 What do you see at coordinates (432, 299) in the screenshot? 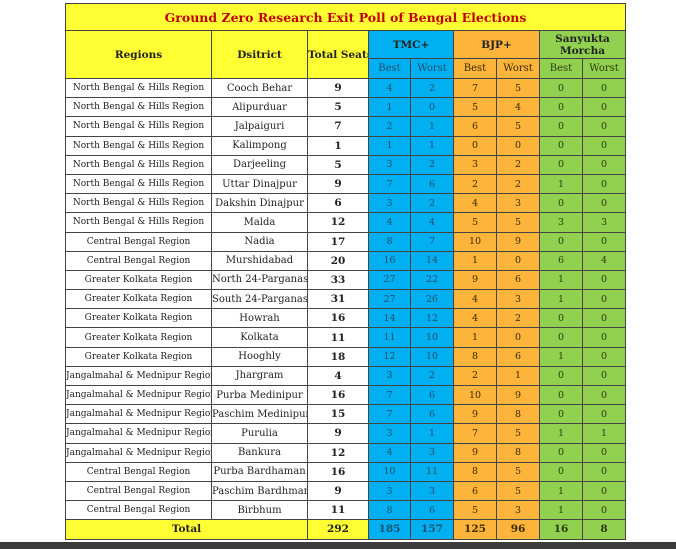
I see `tmc-worst-cell: 26` at bounding box center [432, 299].